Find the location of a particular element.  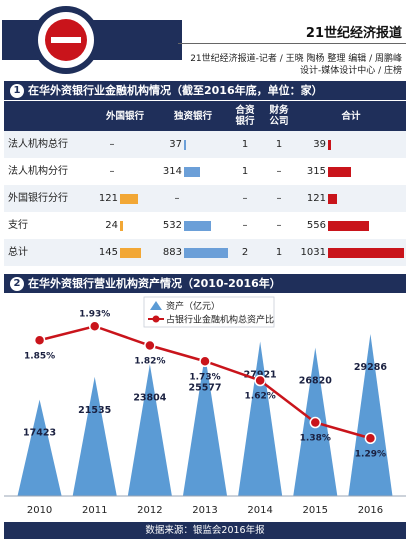

brand-name: 21世纪经济报道 is located at coordinates (353, 33).